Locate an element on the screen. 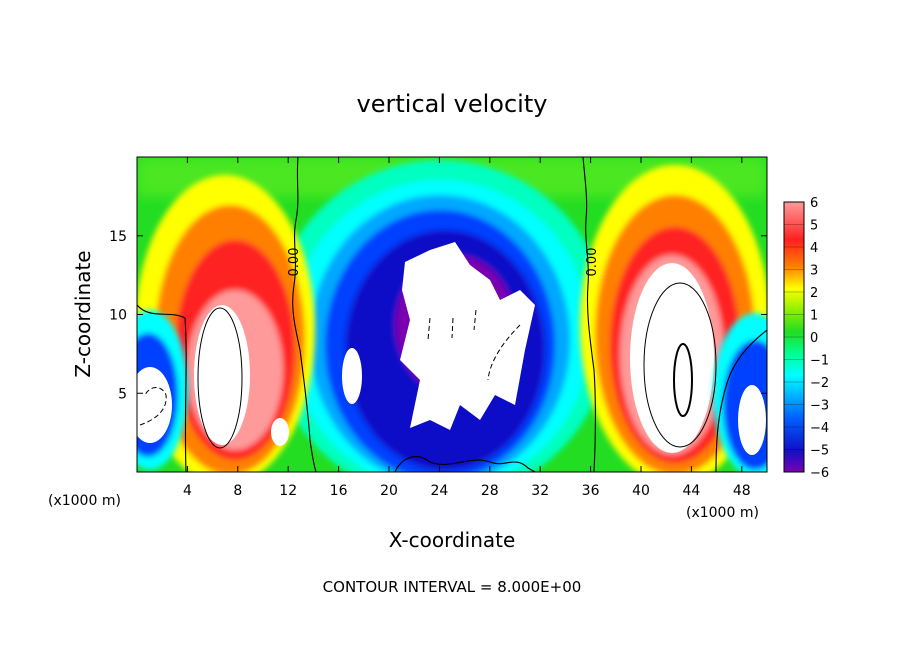 The image size is (904, 658). colorbar-tick-label: 1 is located at coordinates (814, 316).